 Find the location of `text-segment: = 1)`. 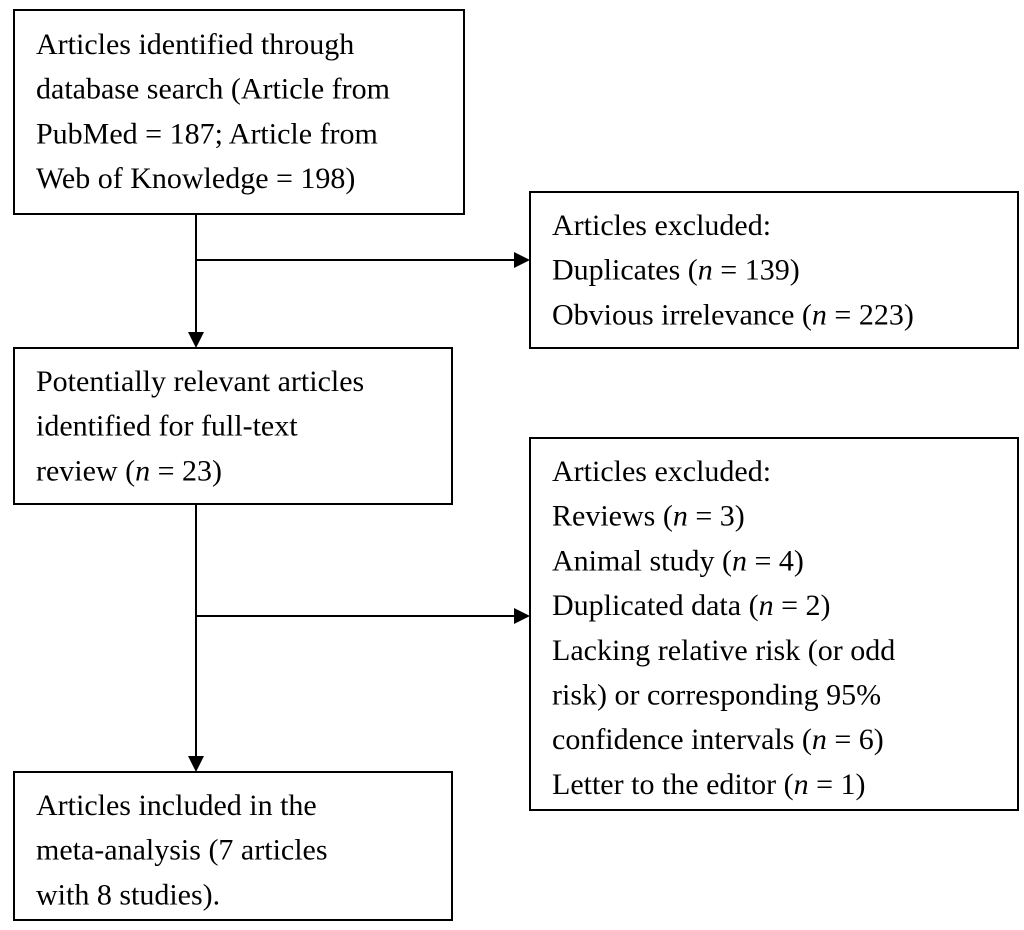

text-segment: = 1) is located at coordinates (837, 784).